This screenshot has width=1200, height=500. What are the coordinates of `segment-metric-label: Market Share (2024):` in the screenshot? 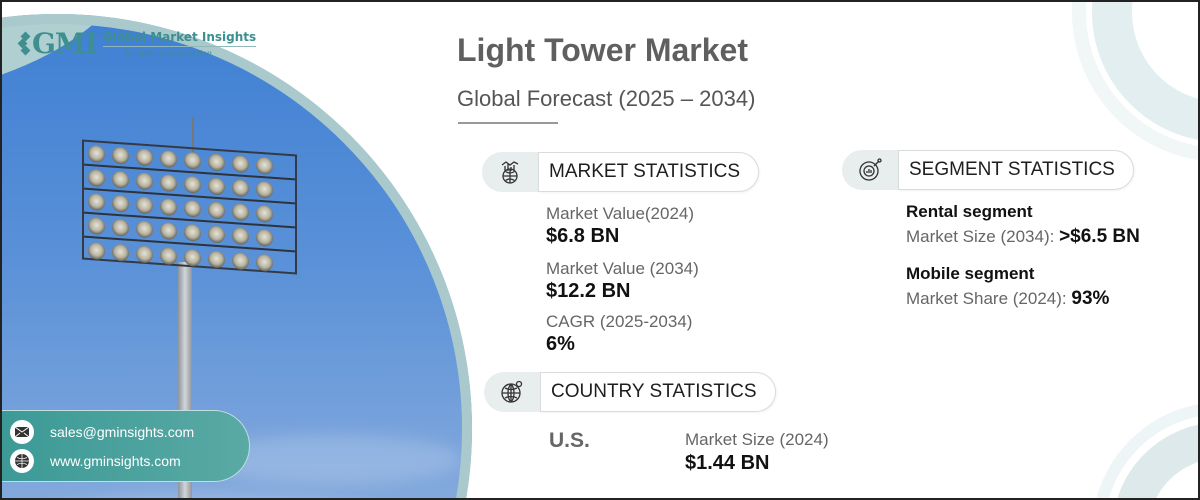 It's located at (986, 298).